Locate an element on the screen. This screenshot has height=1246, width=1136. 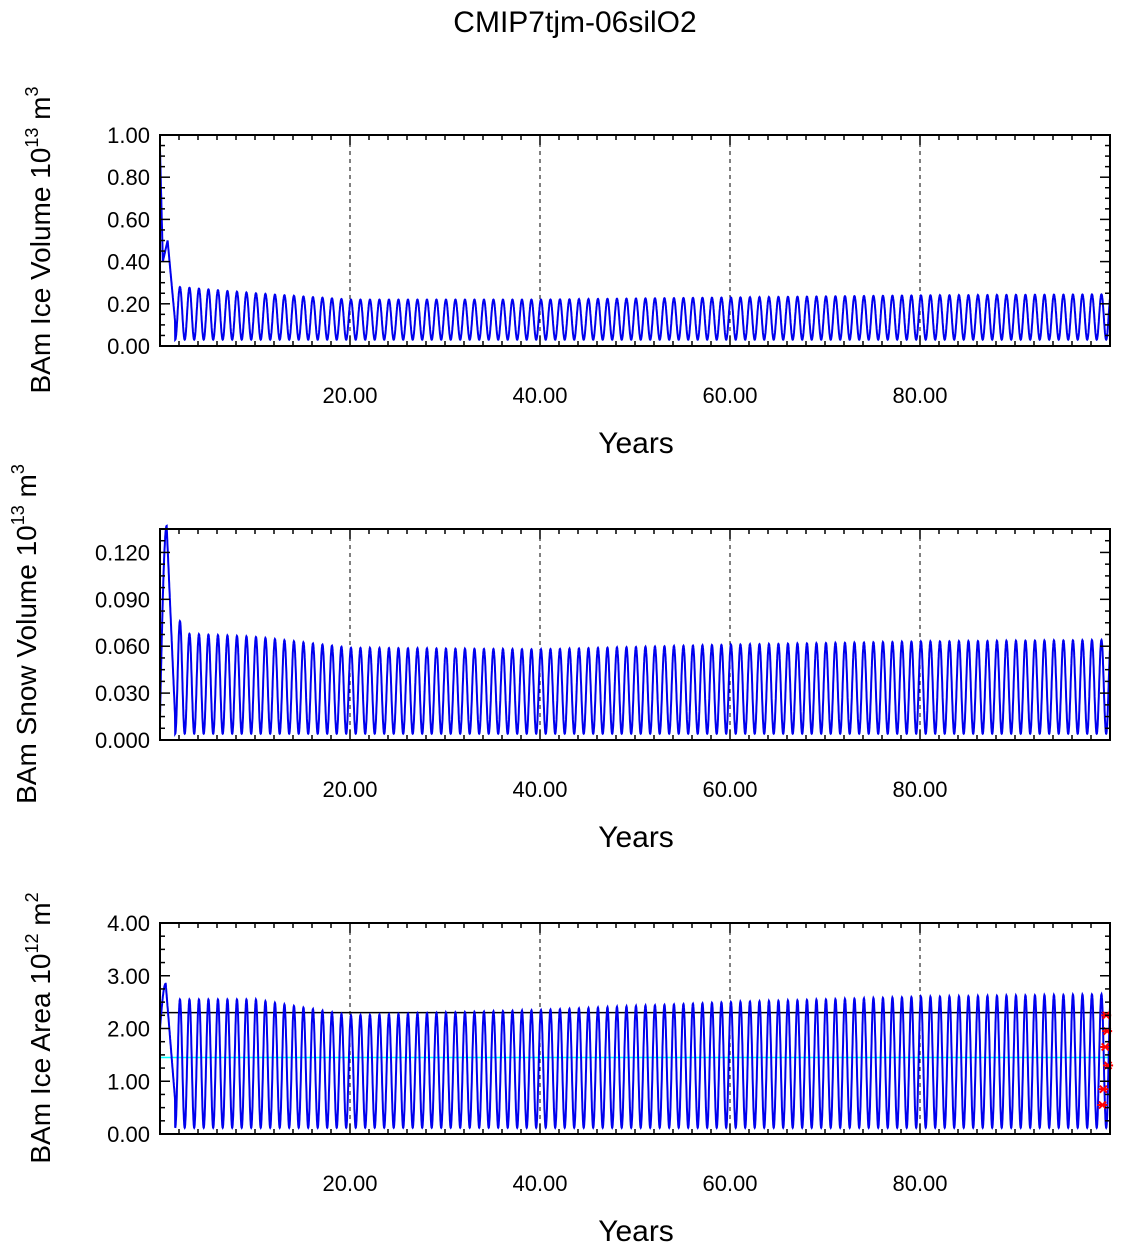
chart-title: CMIP7tjm-06silO2 is located at coordinates (574, 22).